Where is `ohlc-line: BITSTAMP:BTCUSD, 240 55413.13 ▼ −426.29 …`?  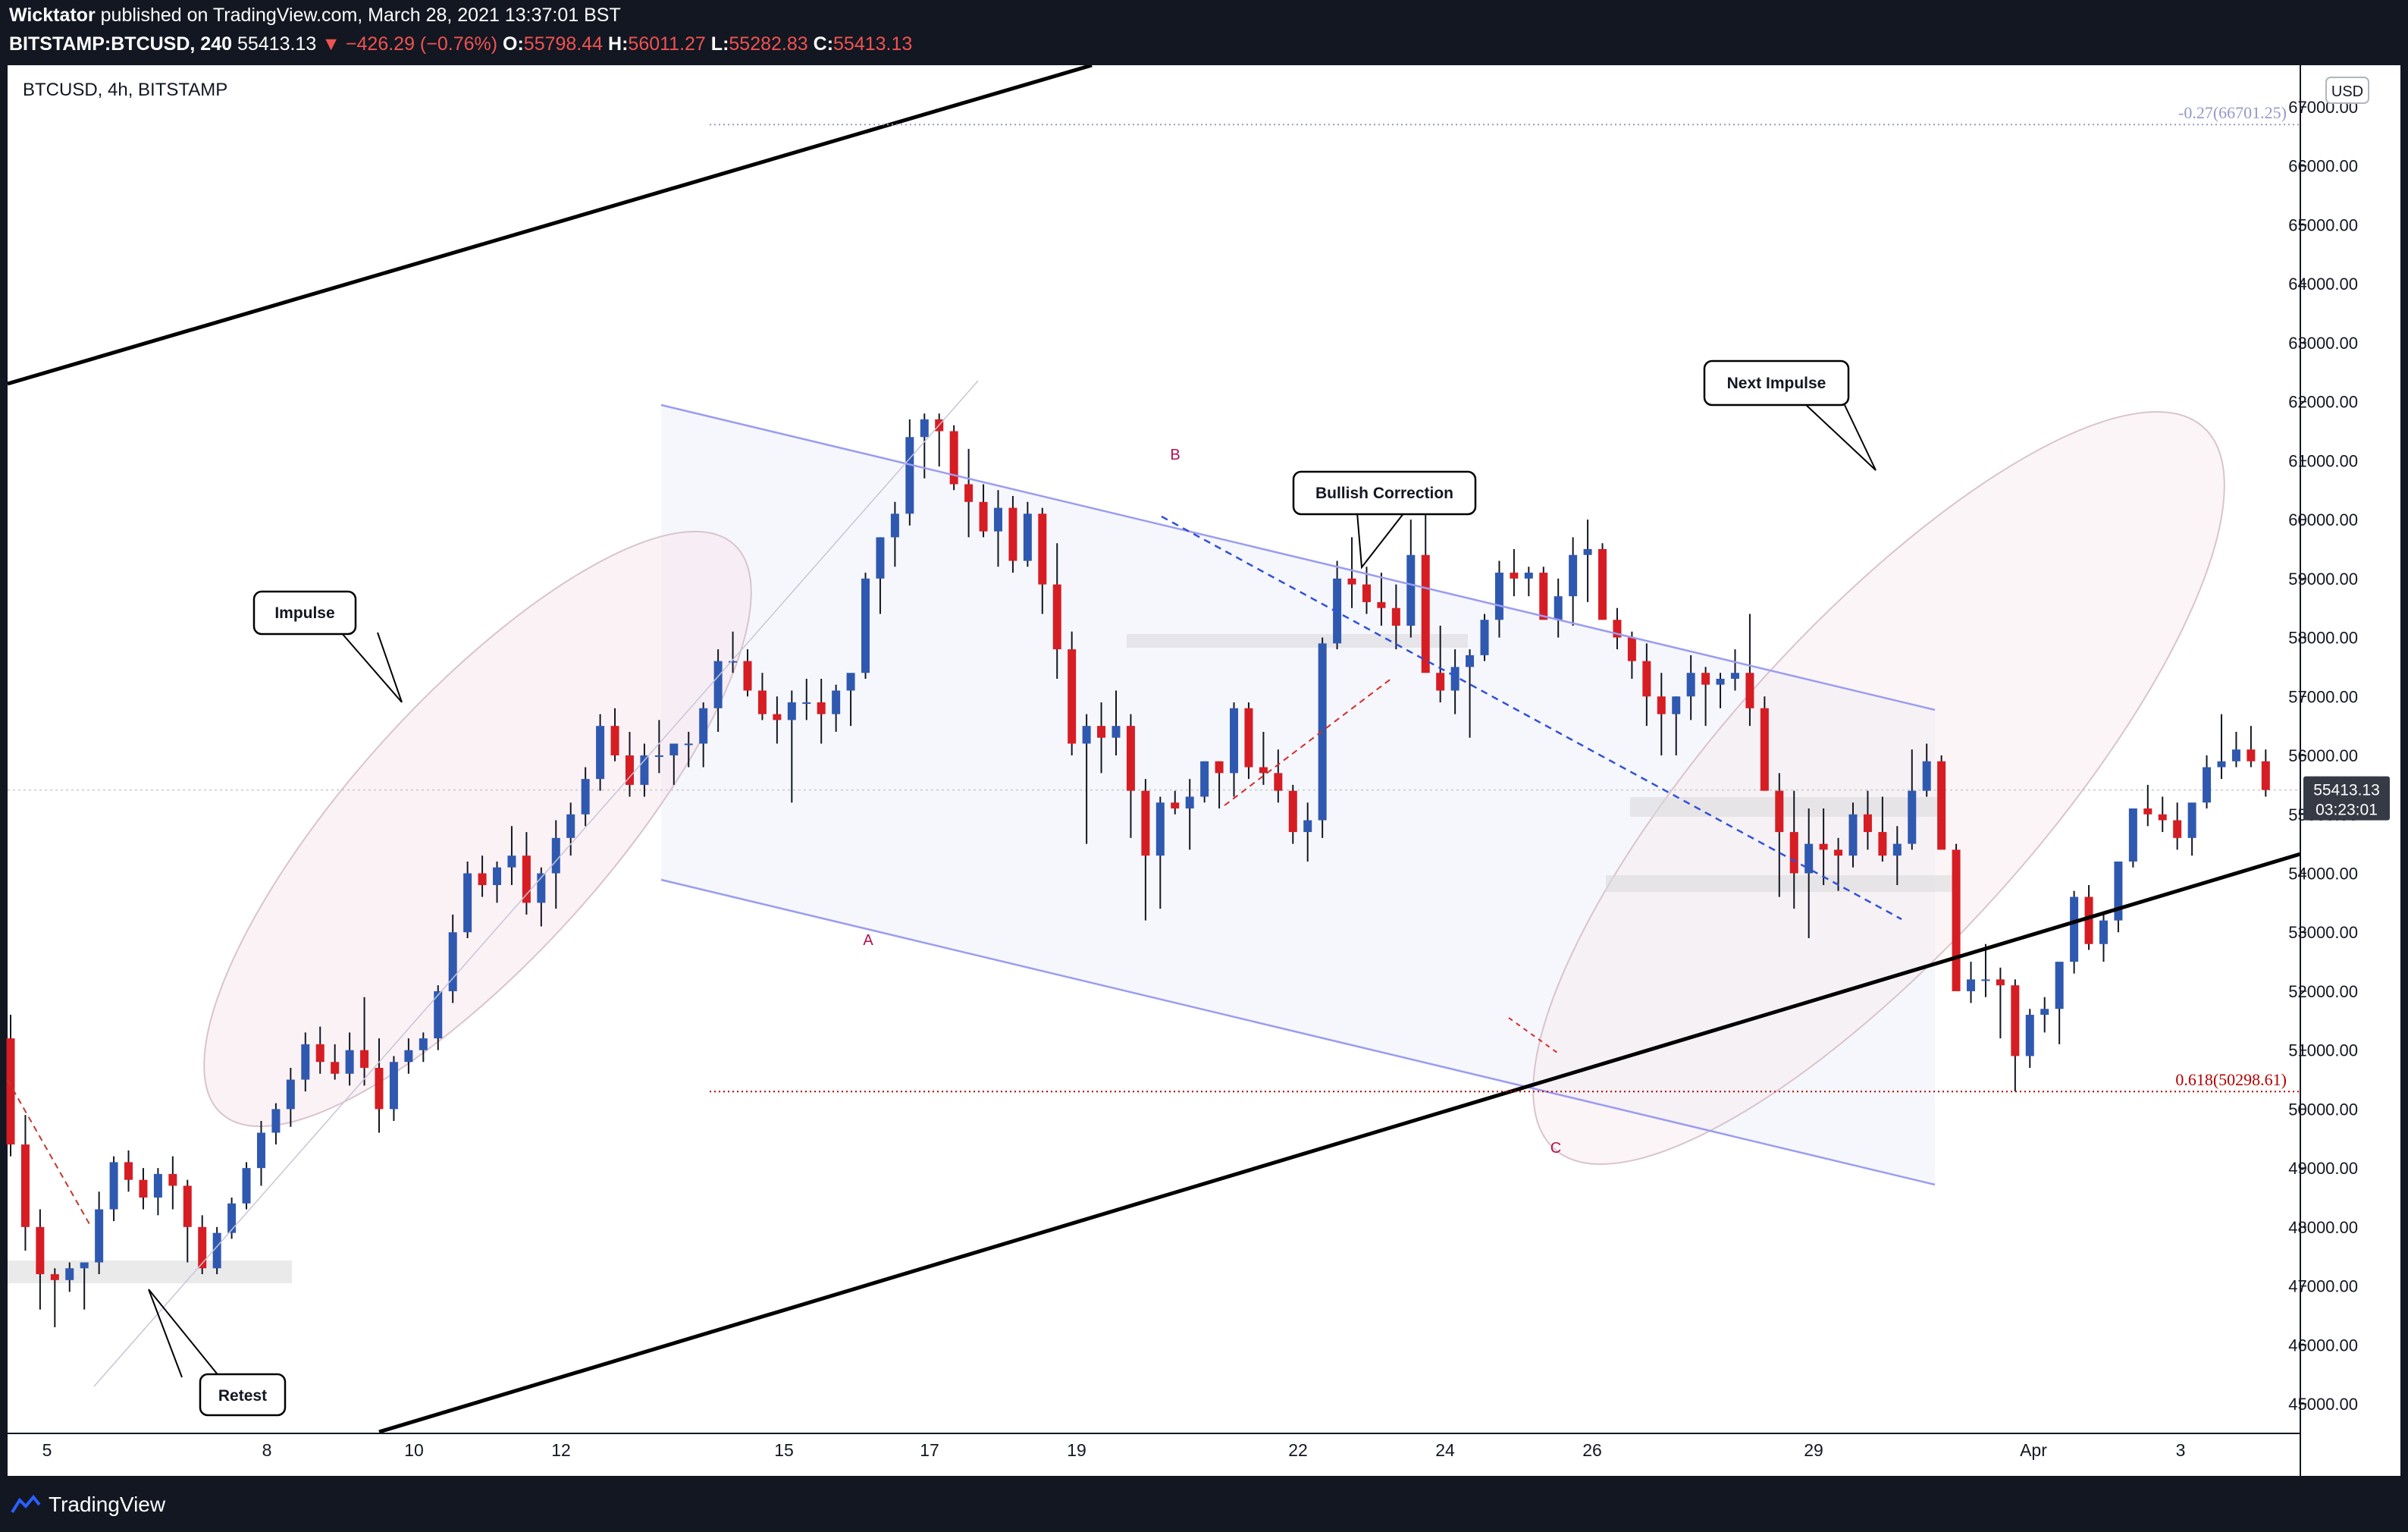 ohlc-line: BITSTAMP:BTCUSD, 240 55413.13 ▼ −426.29 … is located at coordinates (460, 44).